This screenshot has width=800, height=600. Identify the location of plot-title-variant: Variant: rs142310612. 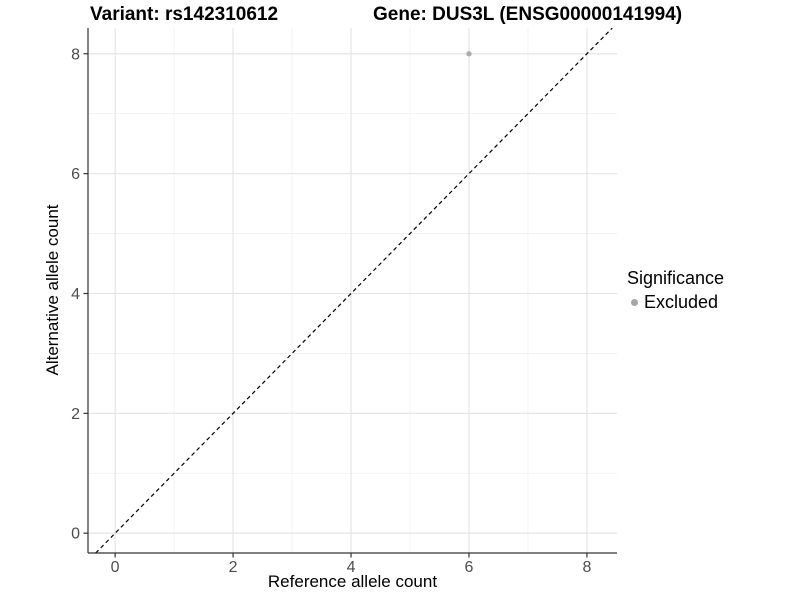
(184, 14).